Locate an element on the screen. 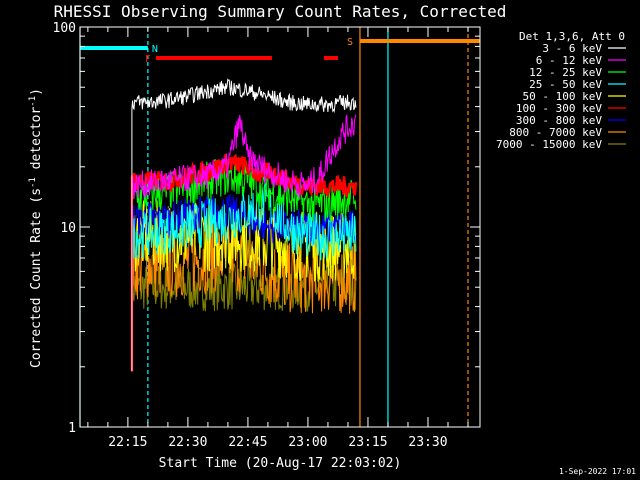 The image size is (640, 480). legend-label-0: 3 - 6 keV is located at coordinates (572, 48).